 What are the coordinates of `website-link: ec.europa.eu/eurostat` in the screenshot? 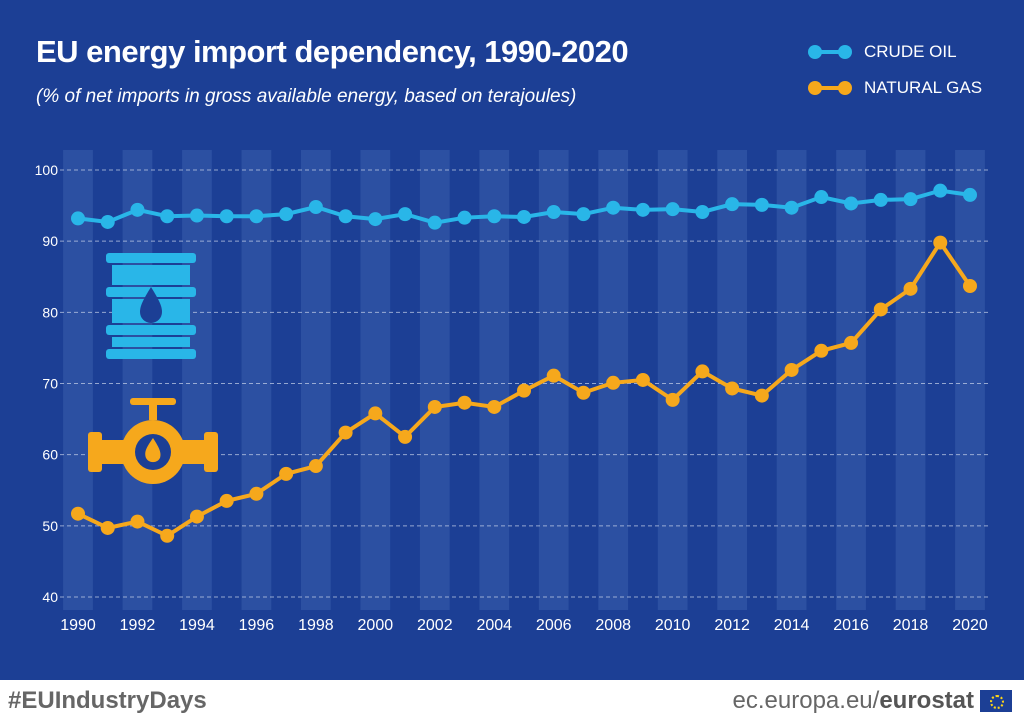 It's located at (853, 701).